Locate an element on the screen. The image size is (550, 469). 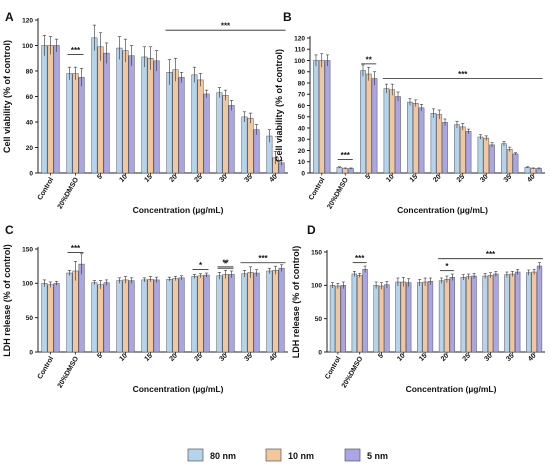
significance-label: * is located at coordinates (201, 265).